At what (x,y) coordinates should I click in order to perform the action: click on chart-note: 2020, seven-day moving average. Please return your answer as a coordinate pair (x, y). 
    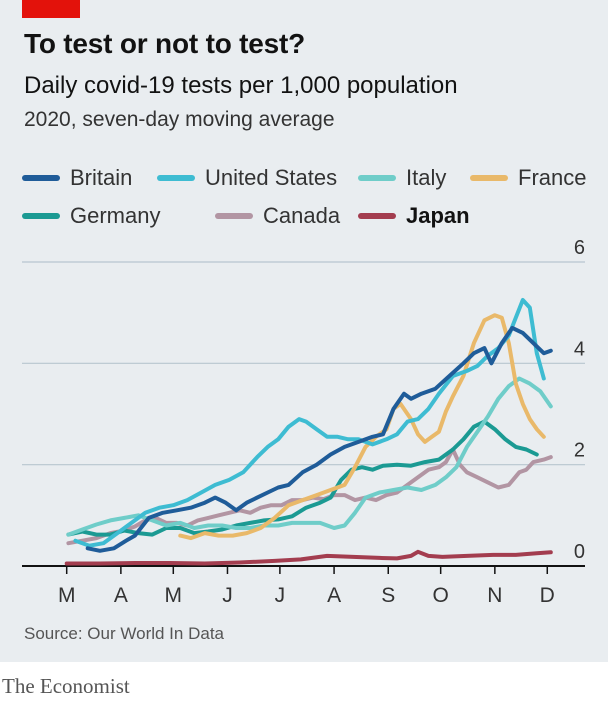
    Looking at the image, I should click on (179, 119).